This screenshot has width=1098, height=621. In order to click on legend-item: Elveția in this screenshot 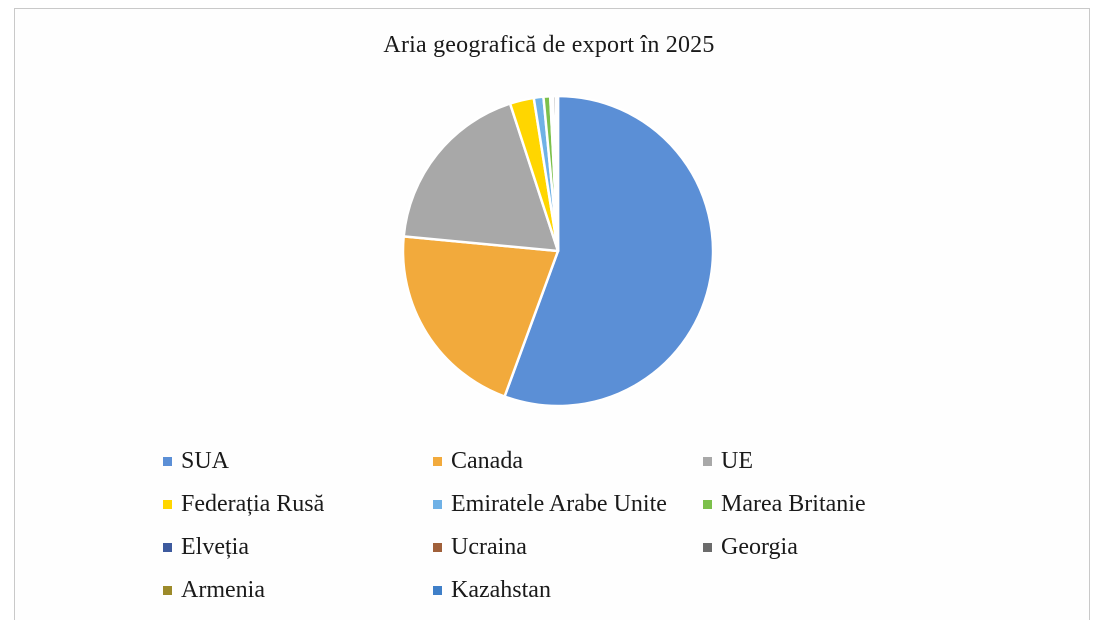, I will do `click(206, 547)`.